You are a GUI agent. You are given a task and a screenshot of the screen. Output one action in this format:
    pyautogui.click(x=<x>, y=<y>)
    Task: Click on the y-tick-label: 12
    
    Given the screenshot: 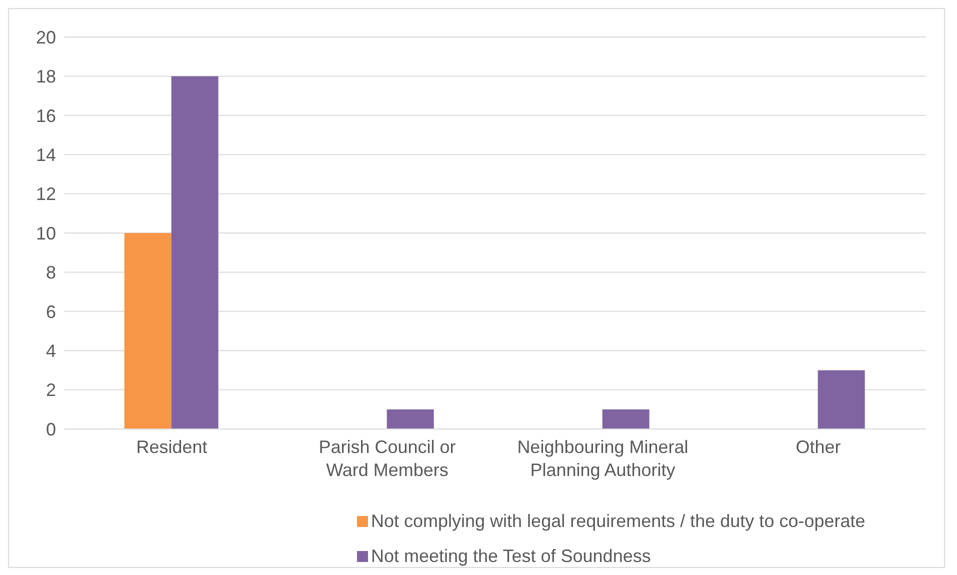 What is the action you would take?
    pyautogui.click(x=46, y=194)
    